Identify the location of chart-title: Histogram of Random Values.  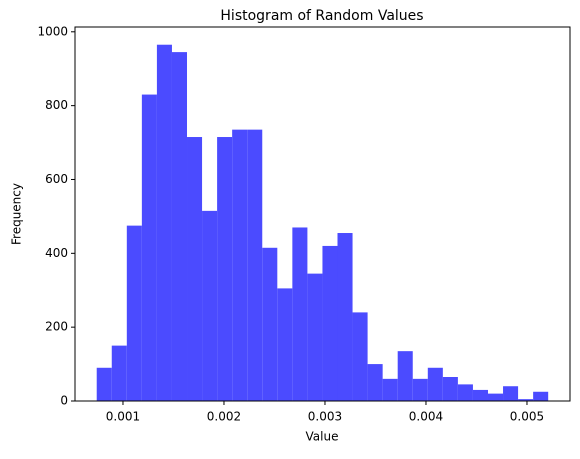
(321, 16).